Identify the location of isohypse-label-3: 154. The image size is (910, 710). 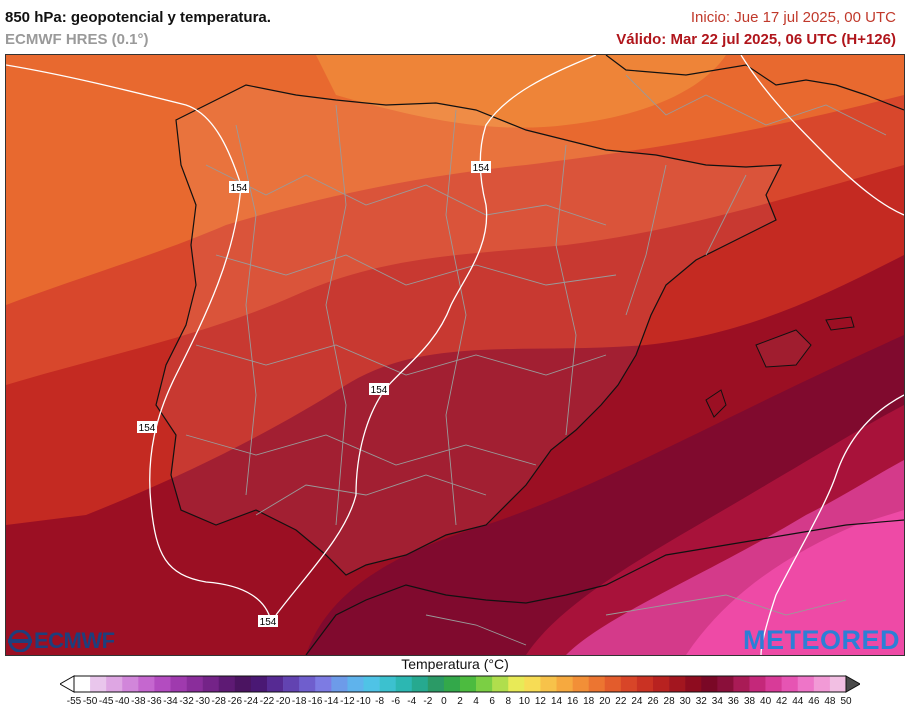
(379, 389).